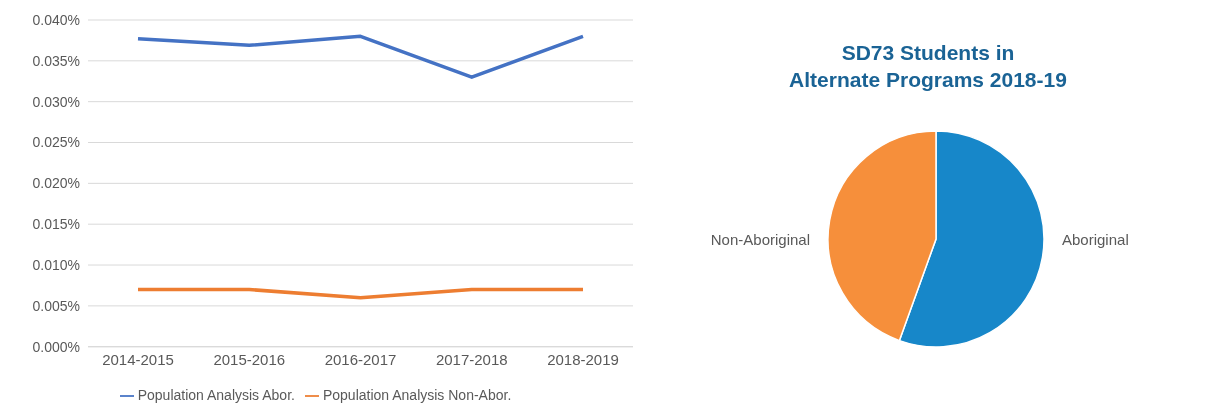 This screenshot has width=1216, height=407. What do you see at coordinates (56, 305) in the screenshot?
I see `y-tick-label: 0.005%` at bounding box center [56, 305].